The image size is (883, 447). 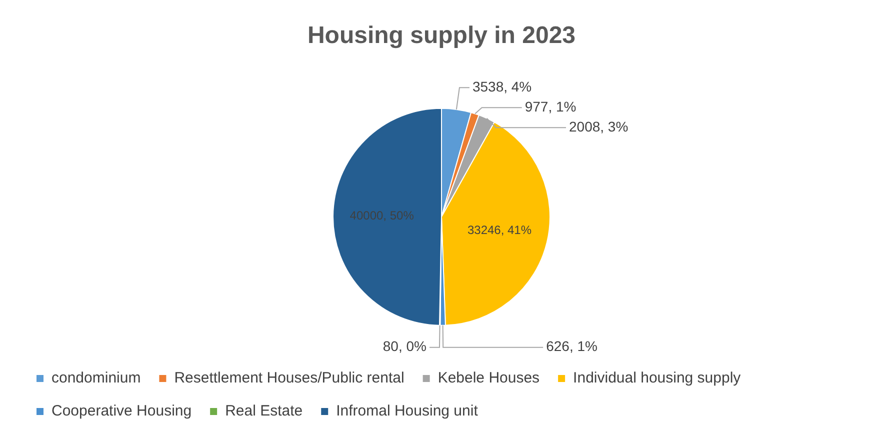 What do you see at coordinates (489, 378) in the screenshot?
I see `legend-label: Kebele Houses` at bounding box center [489, 378].